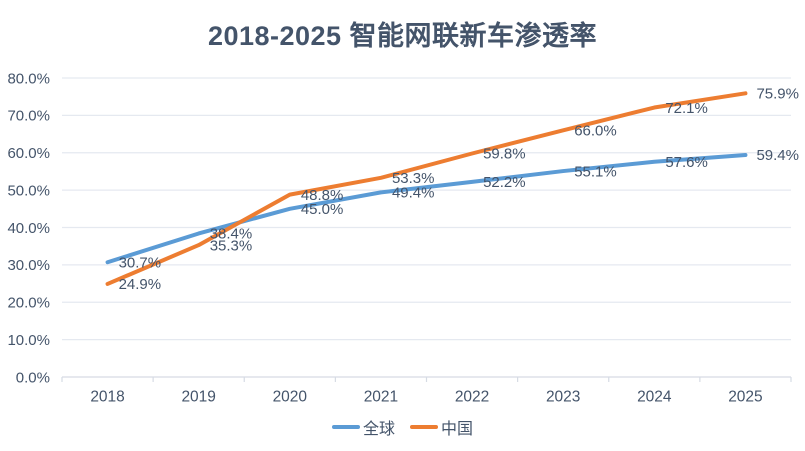 The image size is (805, 451). What do you see at coordinates (472, 396) in the screenshot?
I see `x-axis-tick-label: 2022` at bounding box center [472, 396].